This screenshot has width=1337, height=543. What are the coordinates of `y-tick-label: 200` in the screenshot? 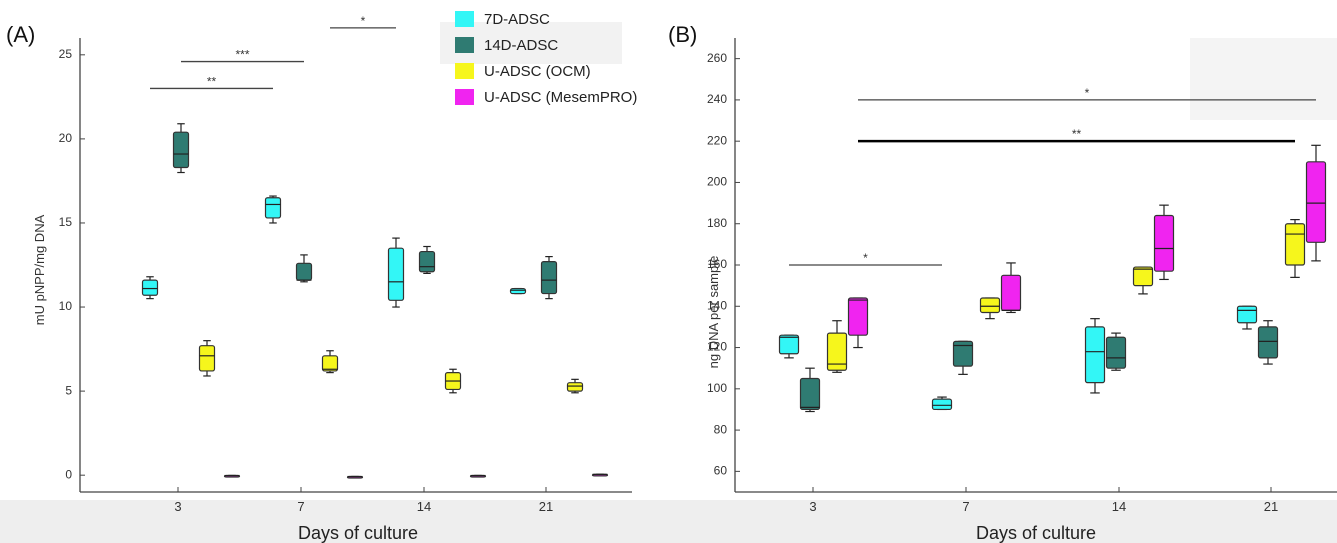 It's located at (717, 182).